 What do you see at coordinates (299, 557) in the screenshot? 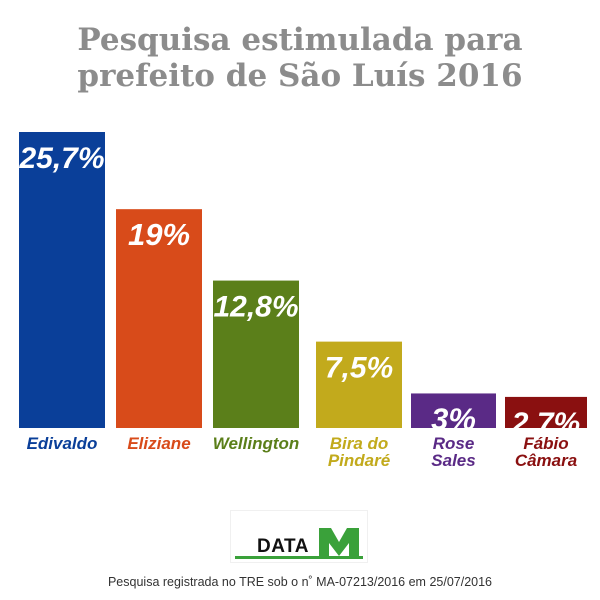
I see `logo-underline` at bounding box center [299, 557].